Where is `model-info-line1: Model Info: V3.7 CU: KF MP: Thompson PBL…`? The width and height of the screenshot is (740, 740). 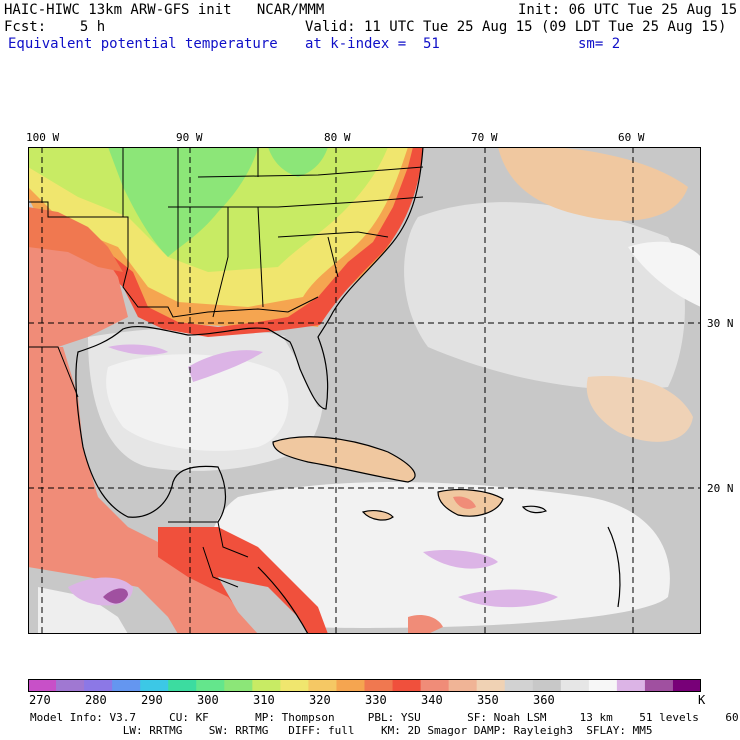 model-info-line1: Model Info: V3.7 CU: KF MP: Thompson PBL… is located at coordinates (385, 717).